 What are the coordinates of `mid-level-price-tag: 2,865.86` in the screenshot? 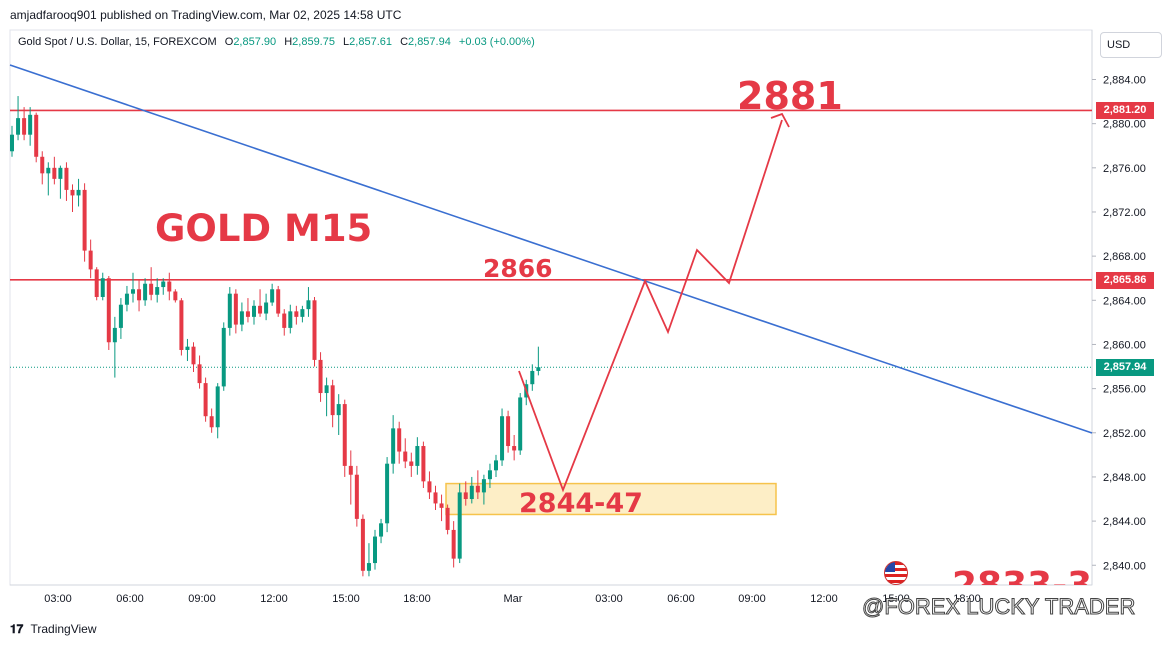 It's located at (1125, 280).